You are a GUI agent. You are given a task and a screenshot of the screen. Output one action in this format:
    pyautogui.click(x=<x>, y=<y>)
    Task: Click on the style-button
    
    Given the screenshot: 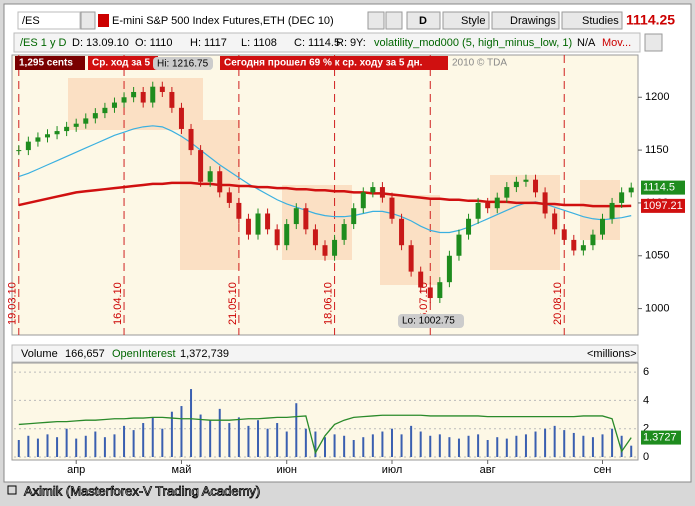 What is the action you would take?
    pyautogui.click(x=466, y=20)
    